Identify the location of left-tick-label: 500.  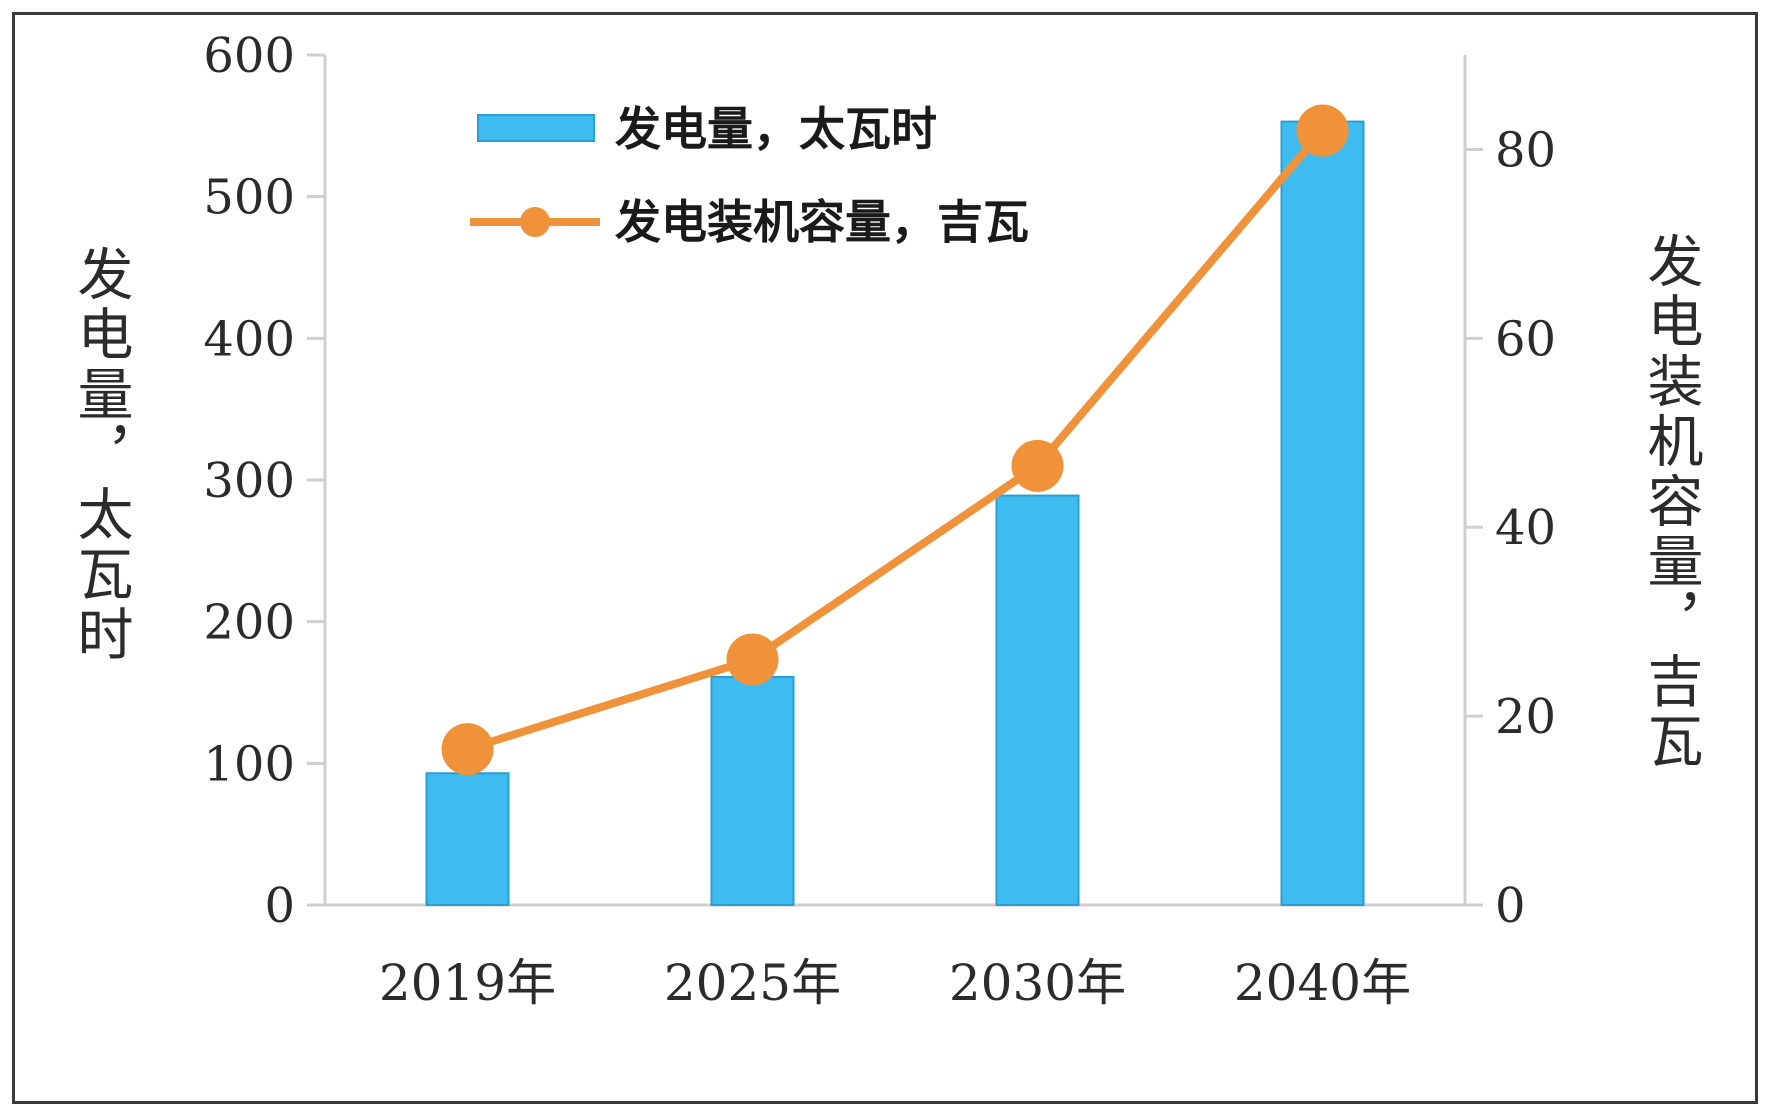
(249, 198).